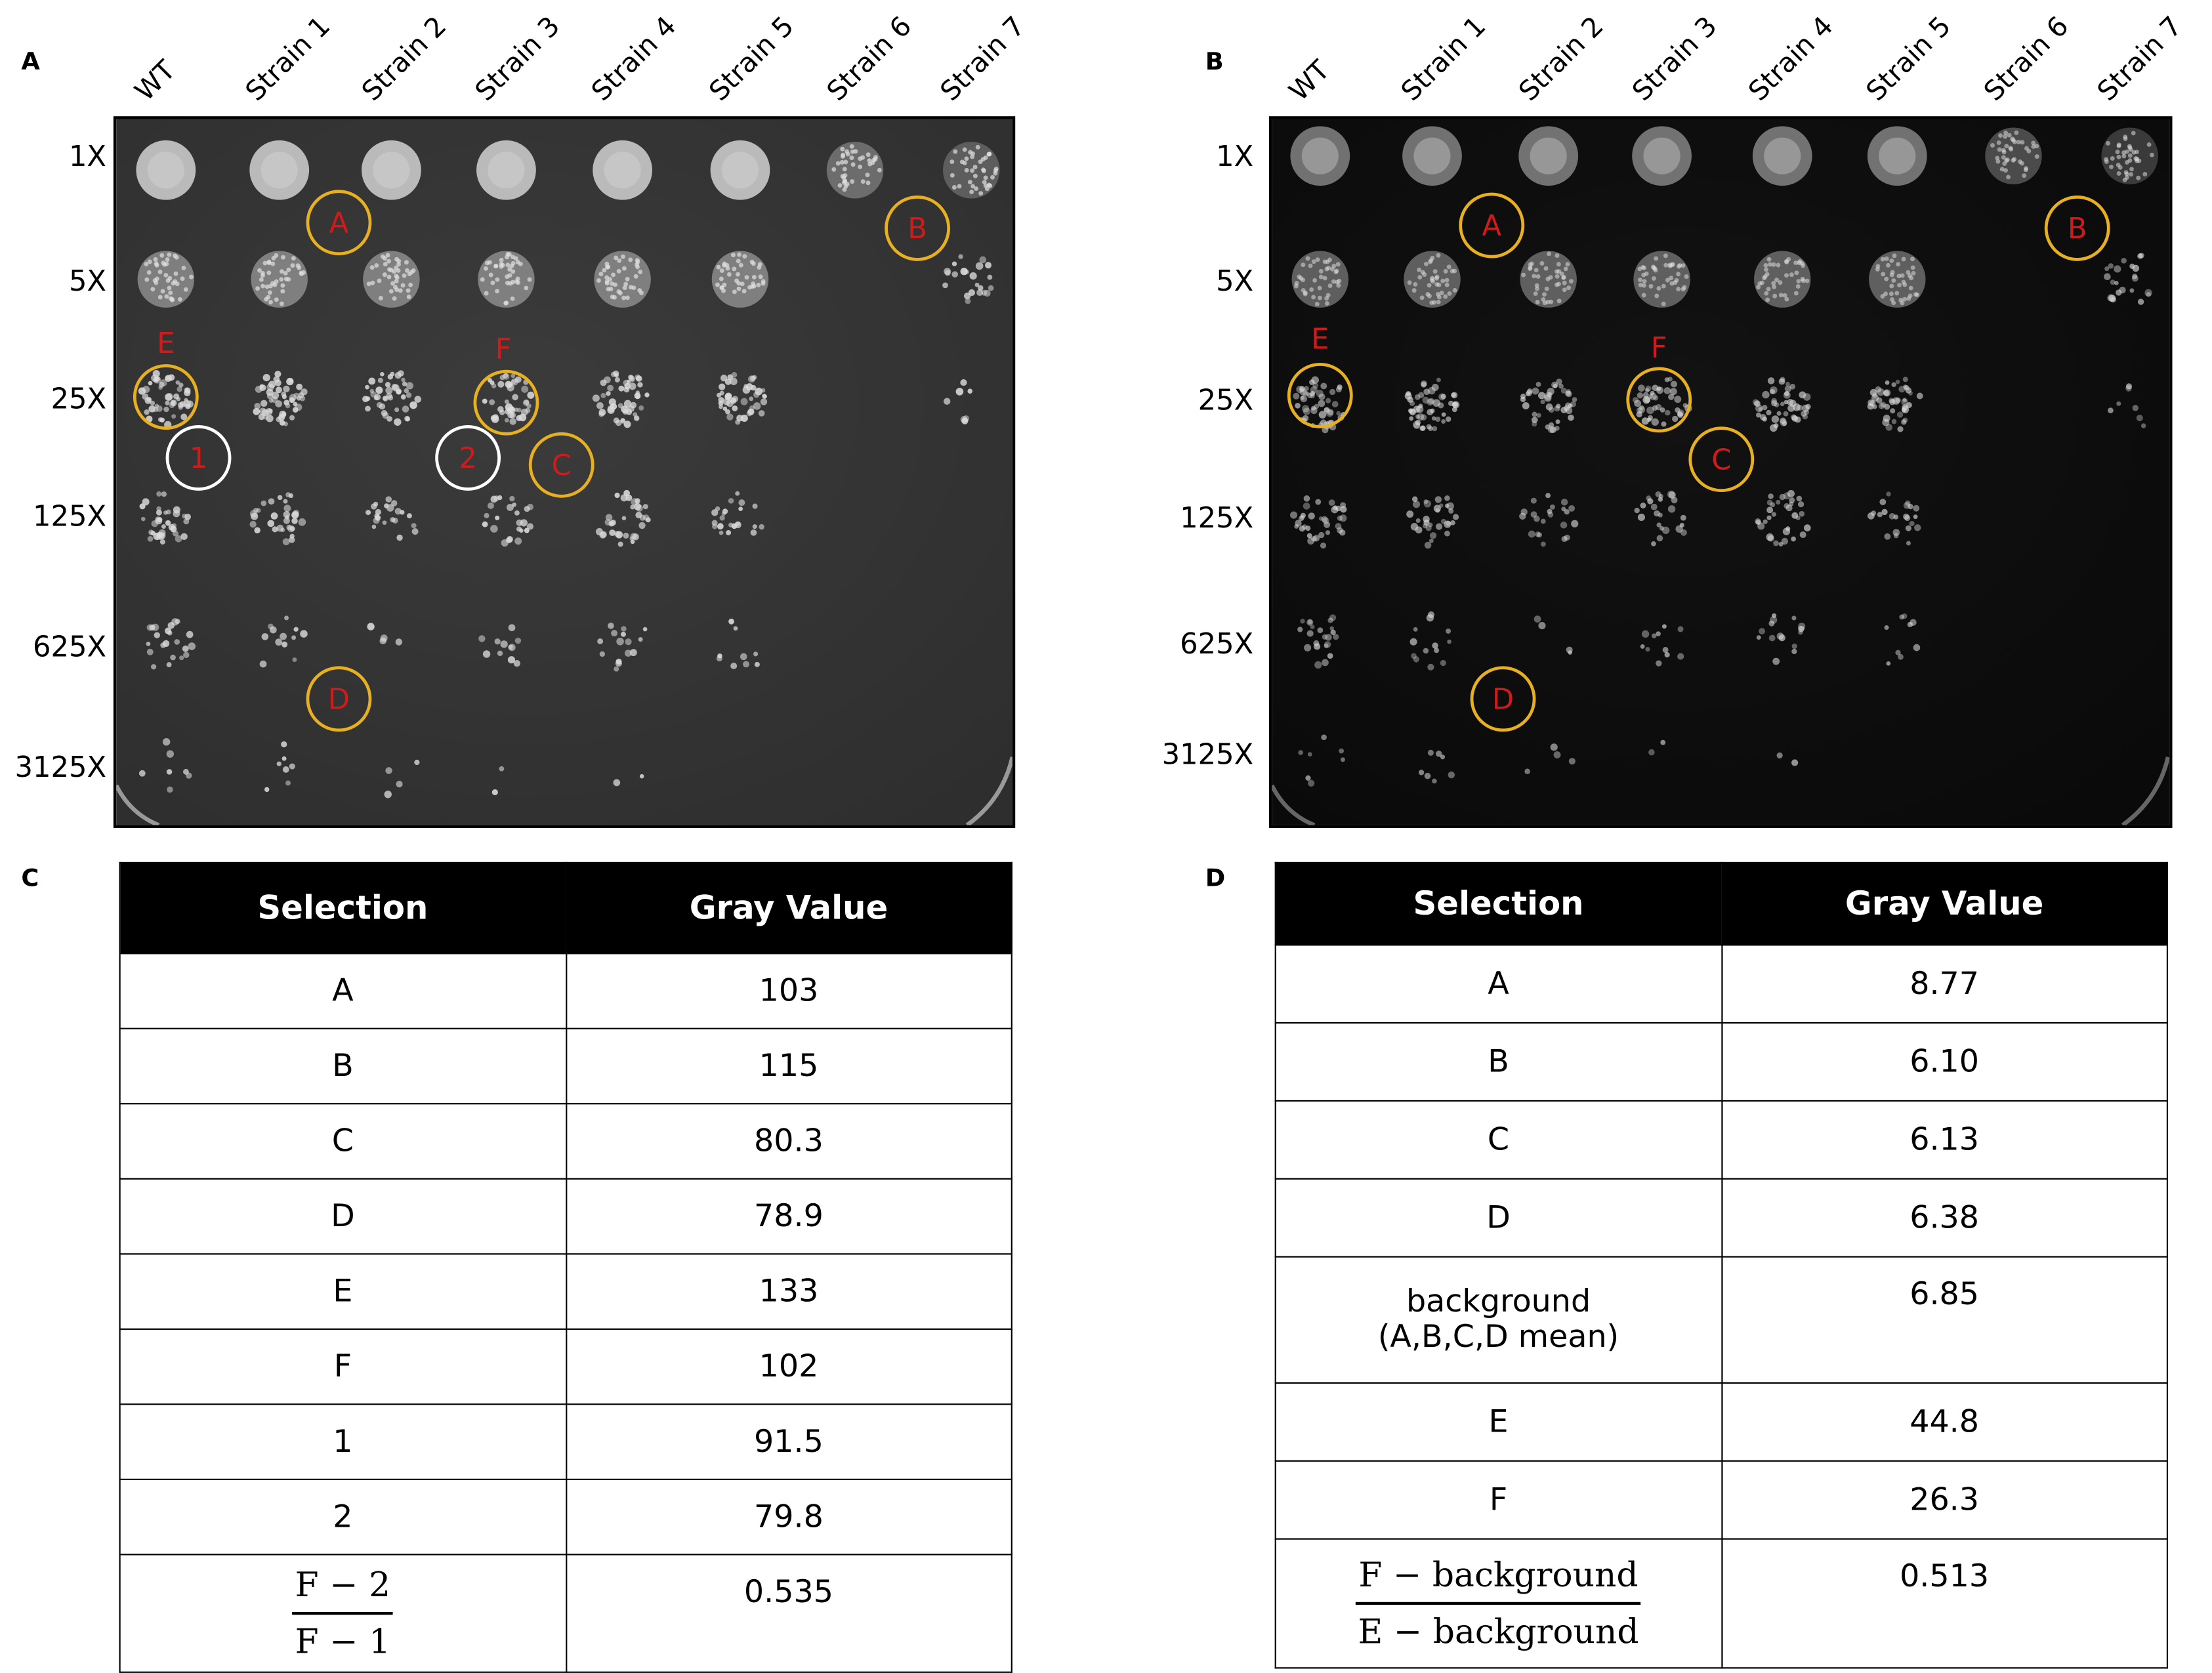 The width and height of the screenshot is (2212, 1673). What do you see at coordinates (1945, 1320) in the screenshot?
I see `gray-value-cell: 6.85` at bounding box center [1945, 1320].